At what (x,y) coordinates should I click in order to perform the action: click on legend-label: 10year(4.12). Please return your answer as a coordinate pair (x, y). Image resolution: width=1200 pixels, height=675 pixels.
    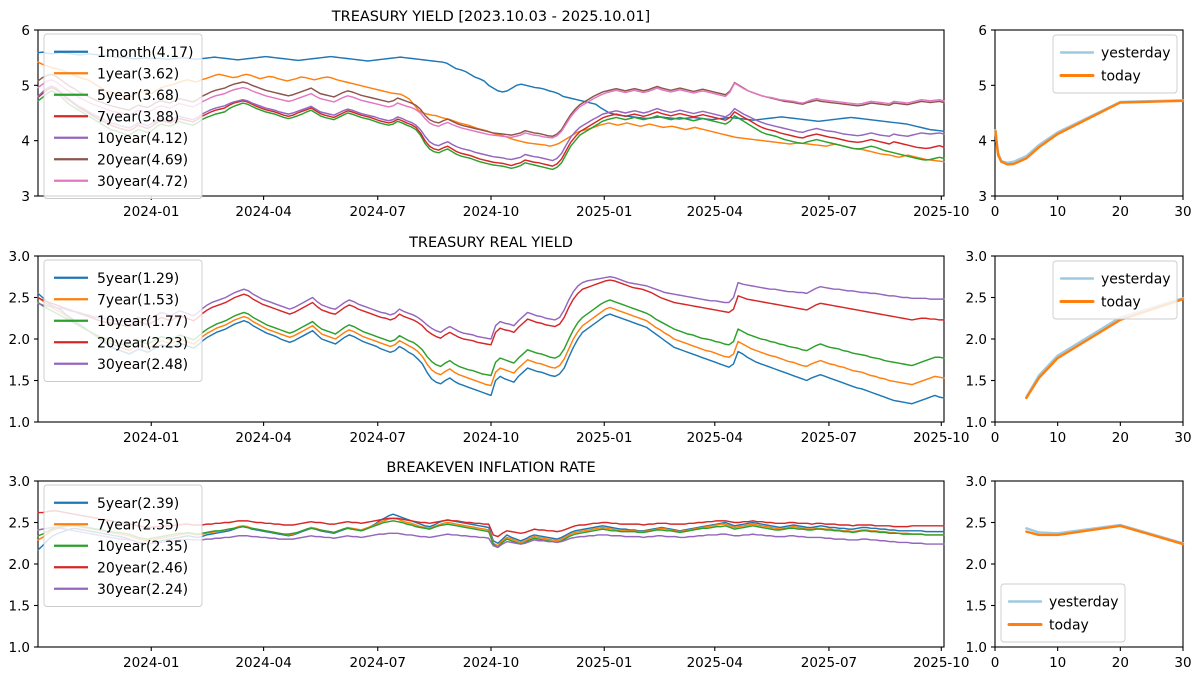
    Looking at the image, I should click on (142, 139).